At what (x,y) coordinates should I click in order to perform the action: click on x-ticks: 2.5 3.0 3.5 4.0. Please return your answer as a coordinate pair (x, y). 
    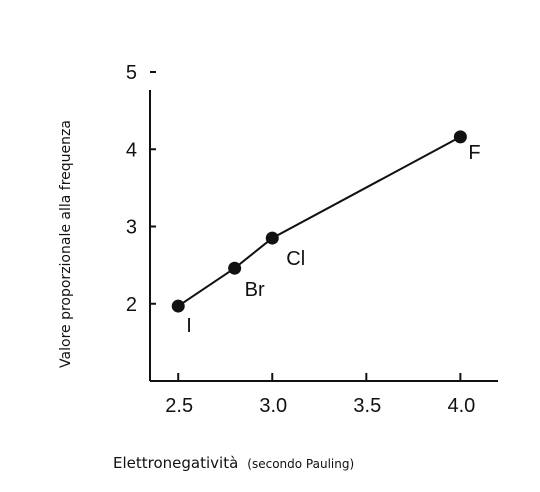
    Looking at the image, I should click on (320, 395).